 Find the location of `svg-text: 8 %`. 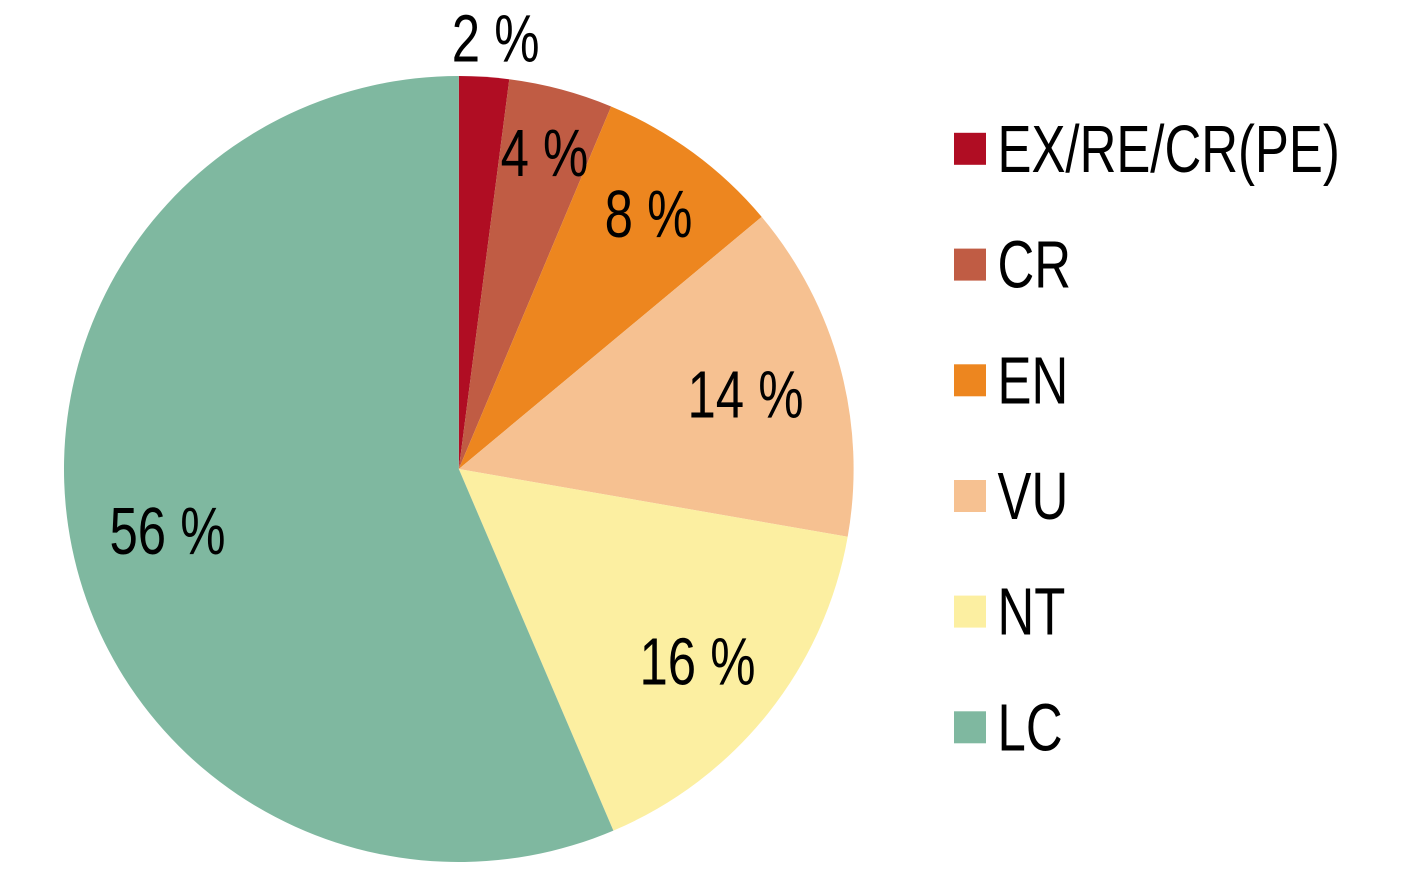

svg-text: 8 % is located at coordinates (649, 213).